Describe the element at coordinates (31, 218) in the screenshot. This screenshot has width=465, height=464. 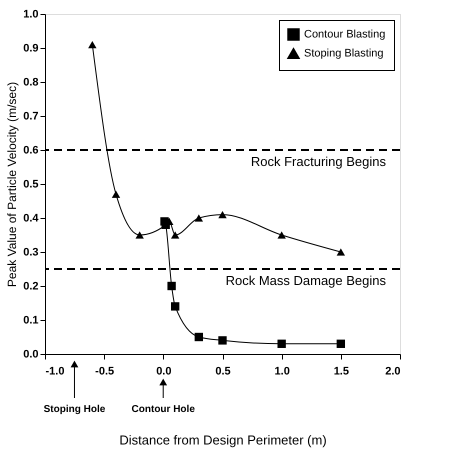
I see `y-tick-label: 0.4` at that location.